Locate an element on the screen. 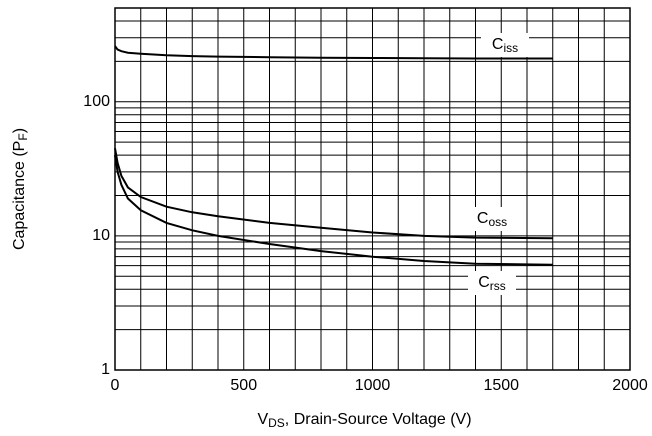 The width and height of the screenshot is (652, 436). x-tick-label: 2000 is located at coordinates (630, 385).